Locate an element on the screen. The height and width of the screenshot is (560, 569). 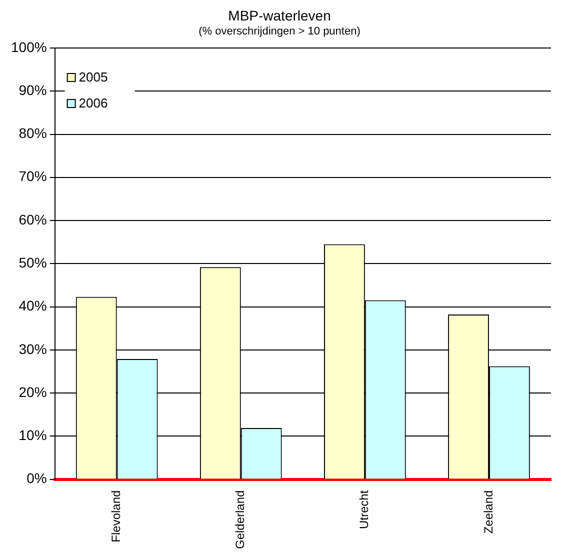
y-tick-label: 90% is located at coordinates (32, 90).